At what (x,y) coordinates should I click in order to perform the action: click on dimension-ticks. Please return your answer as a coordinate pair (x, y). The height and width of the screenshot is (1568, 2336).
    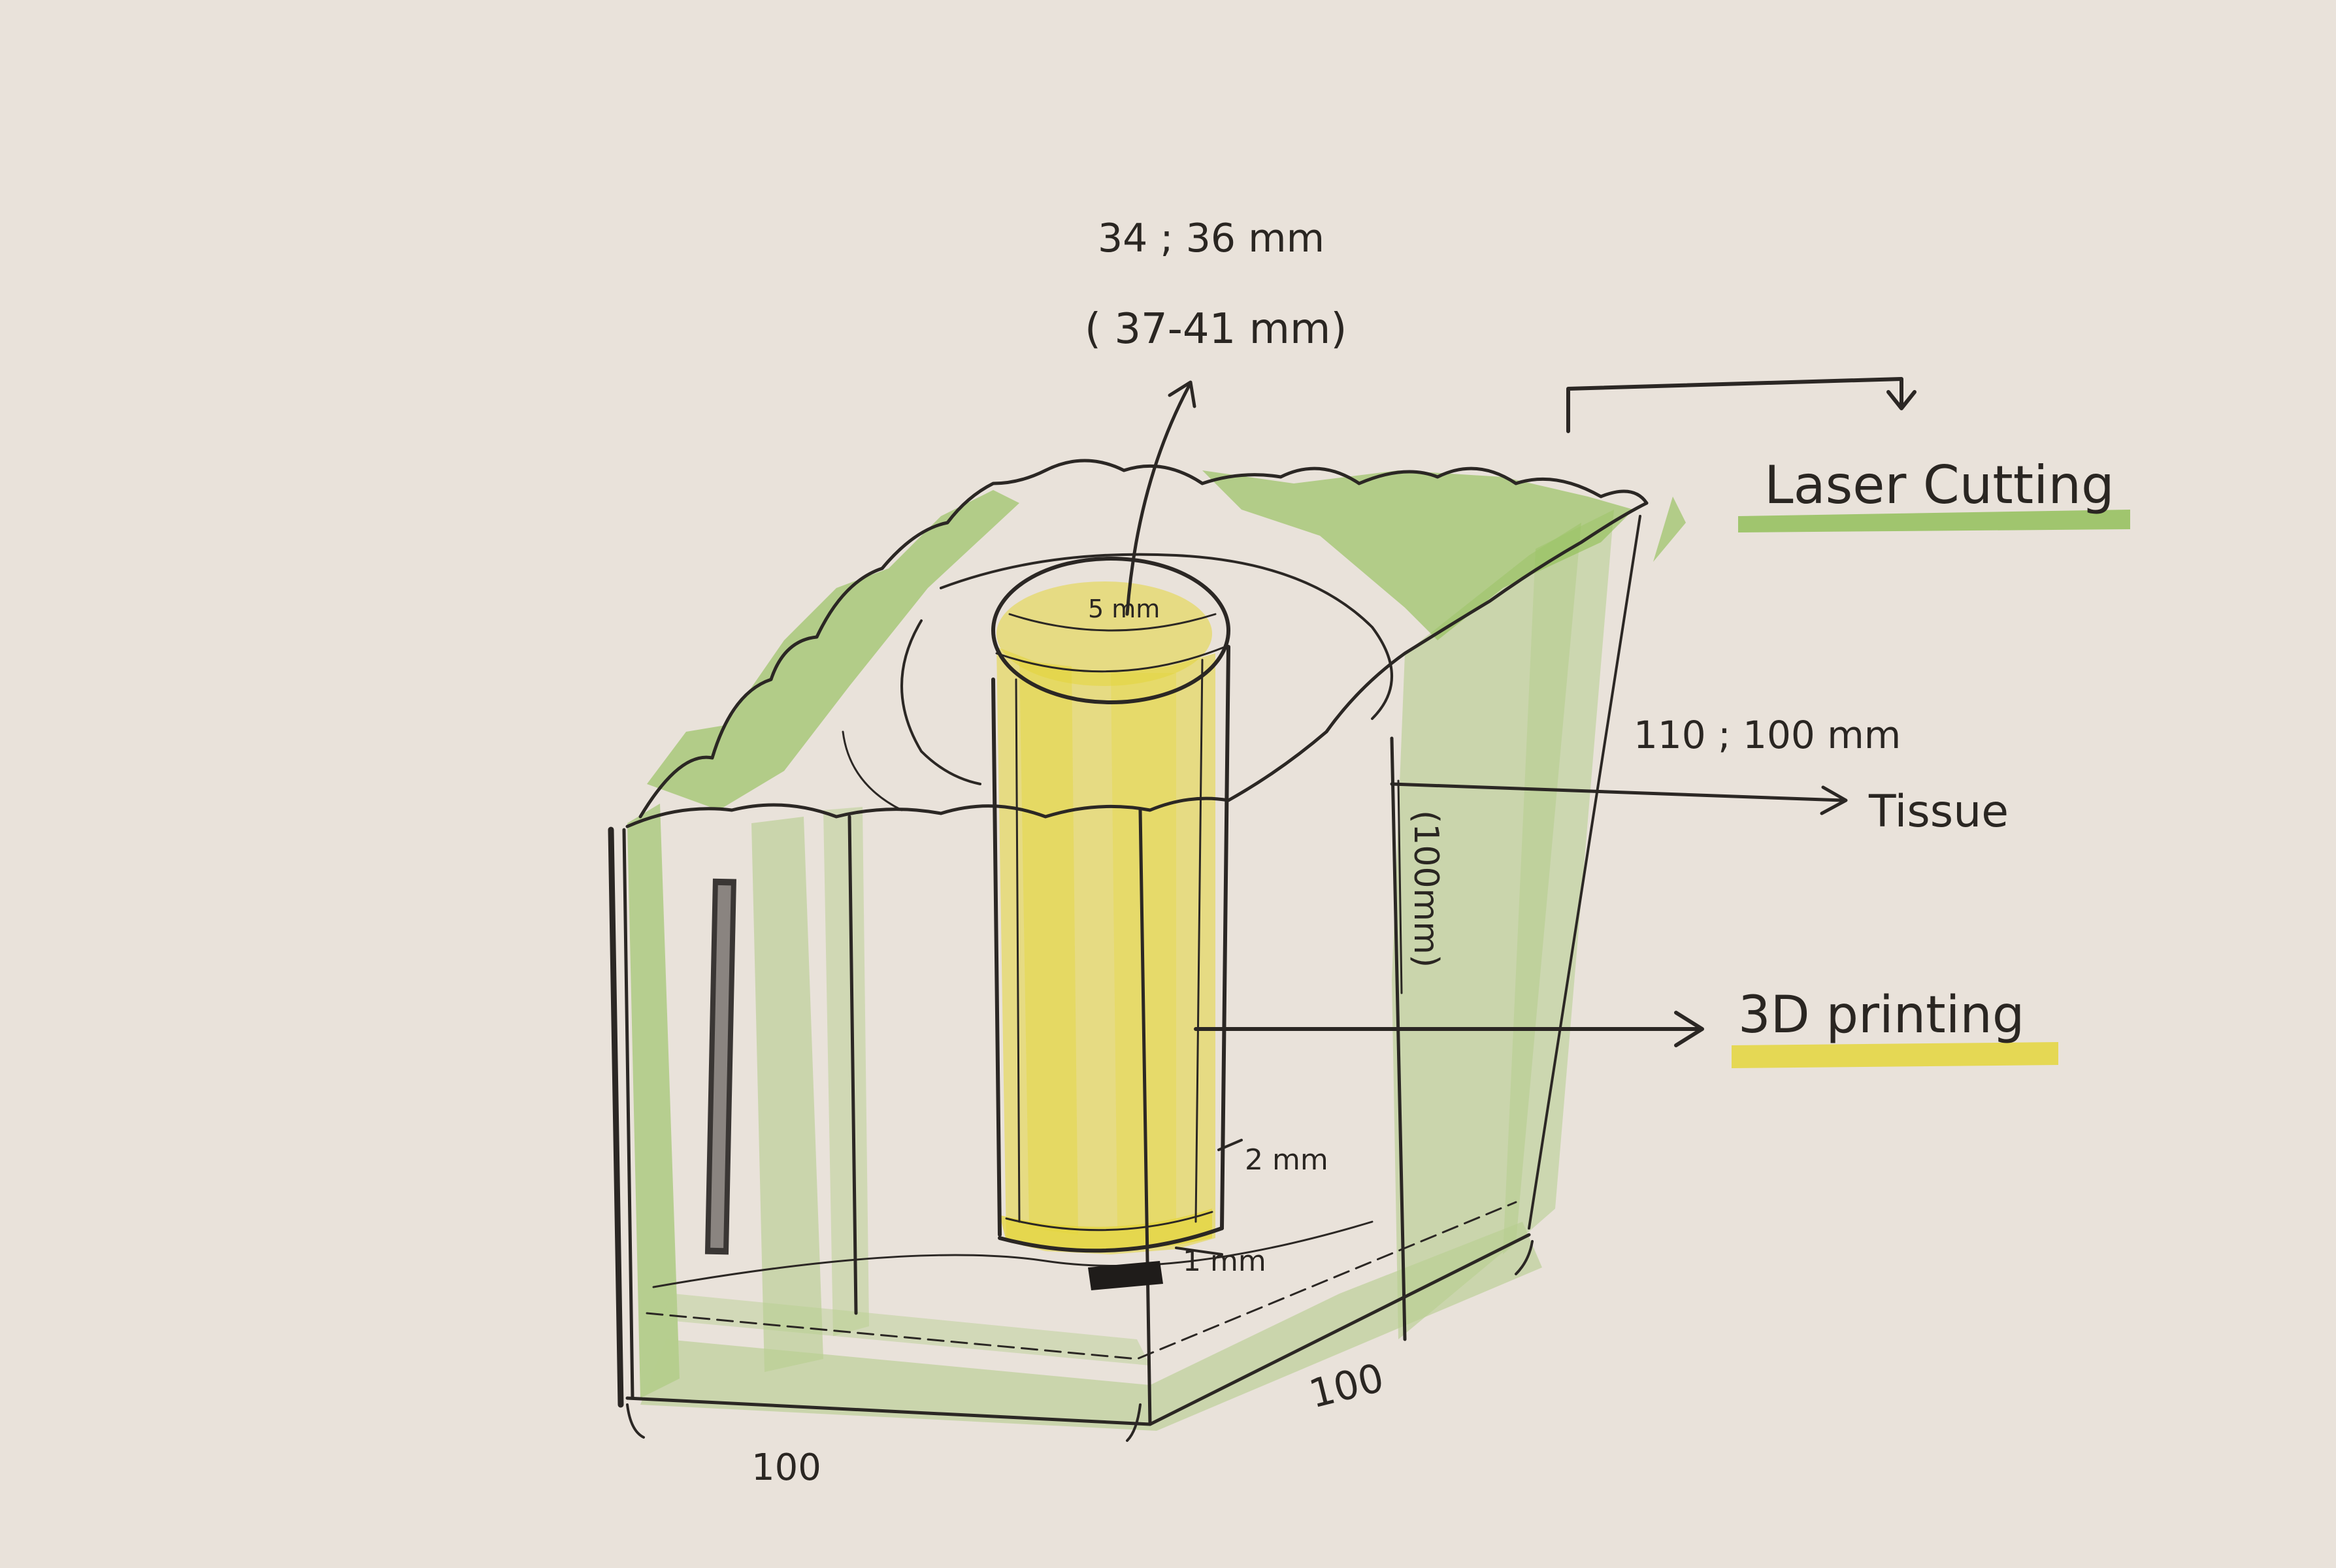
    Looking at the image, I should click on (1289, 1017).